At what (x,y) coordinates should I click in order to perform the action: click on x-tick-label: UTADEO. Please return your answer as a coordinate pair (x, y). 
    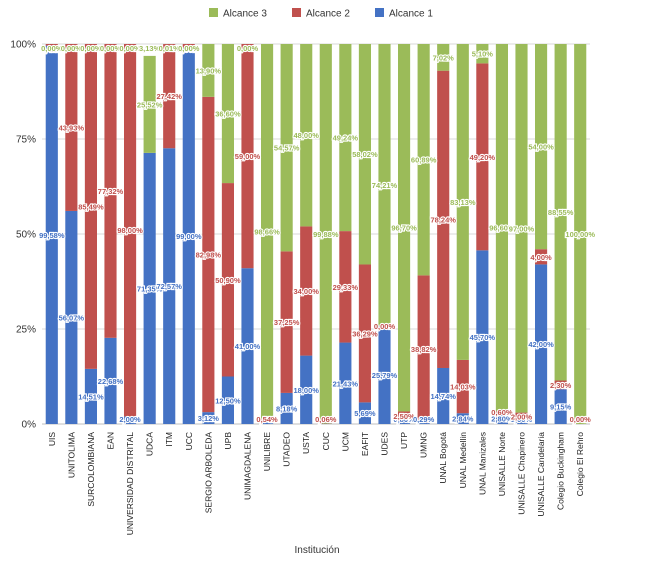
    Looking at the image, I should click on (287, 449).